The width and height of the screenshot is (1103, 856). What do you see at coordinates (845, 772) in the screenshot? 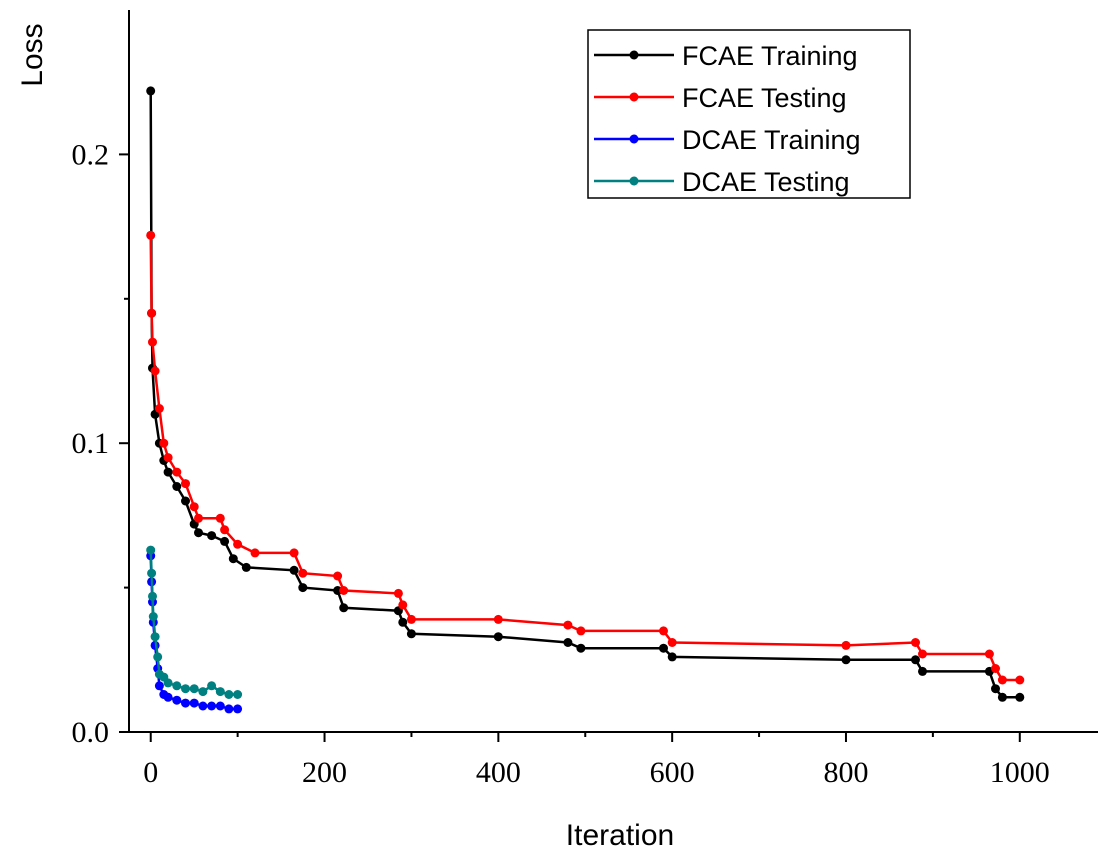
I see `x-tick-label: 800` at bounding box center [845, 772].